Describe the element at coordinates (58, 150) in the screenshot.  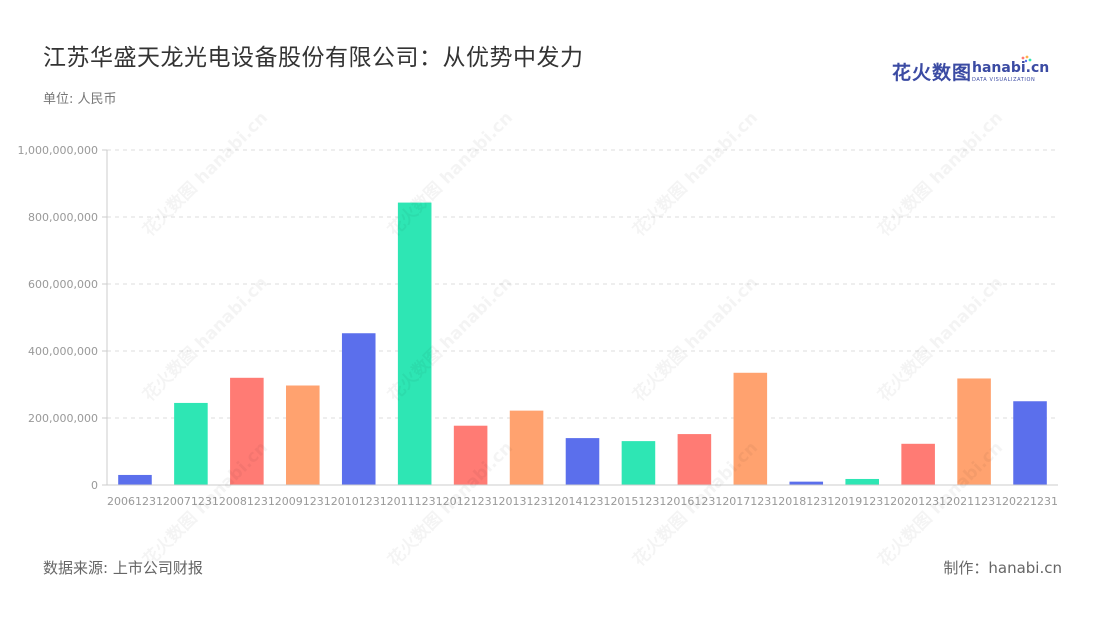
I see `y-tick-label: 1,000,000,000` at that location.